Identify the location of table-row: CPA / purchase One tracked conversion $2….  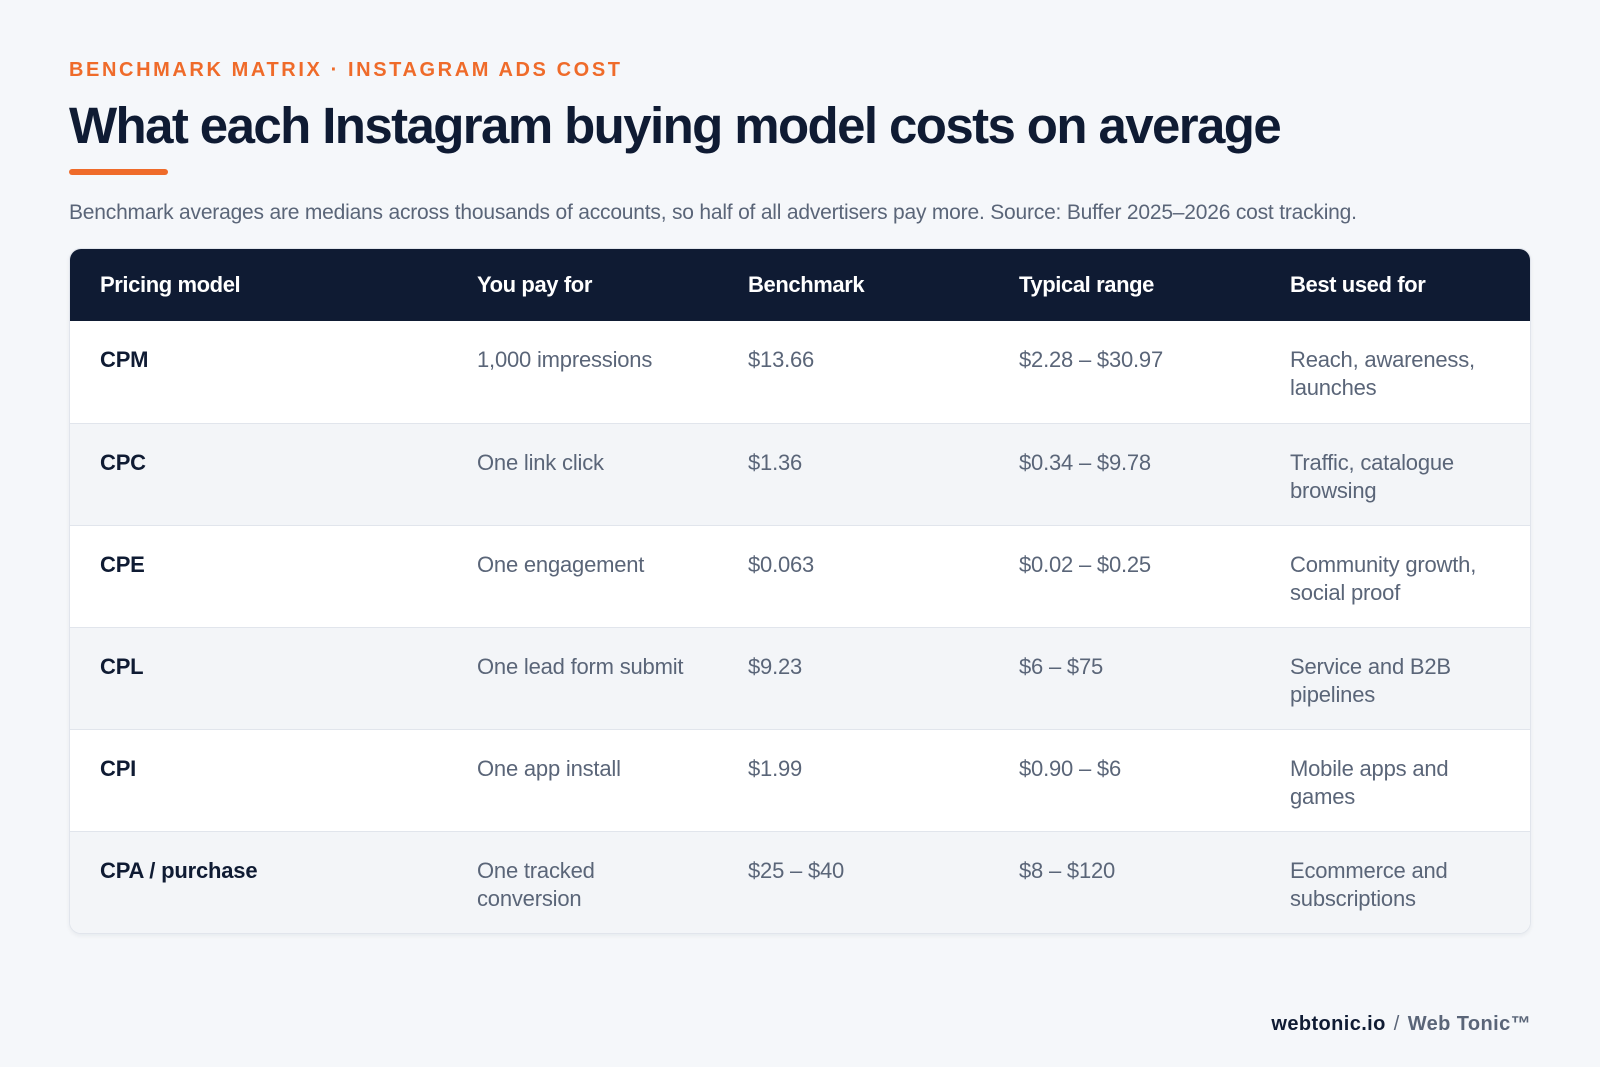
(800, 882).